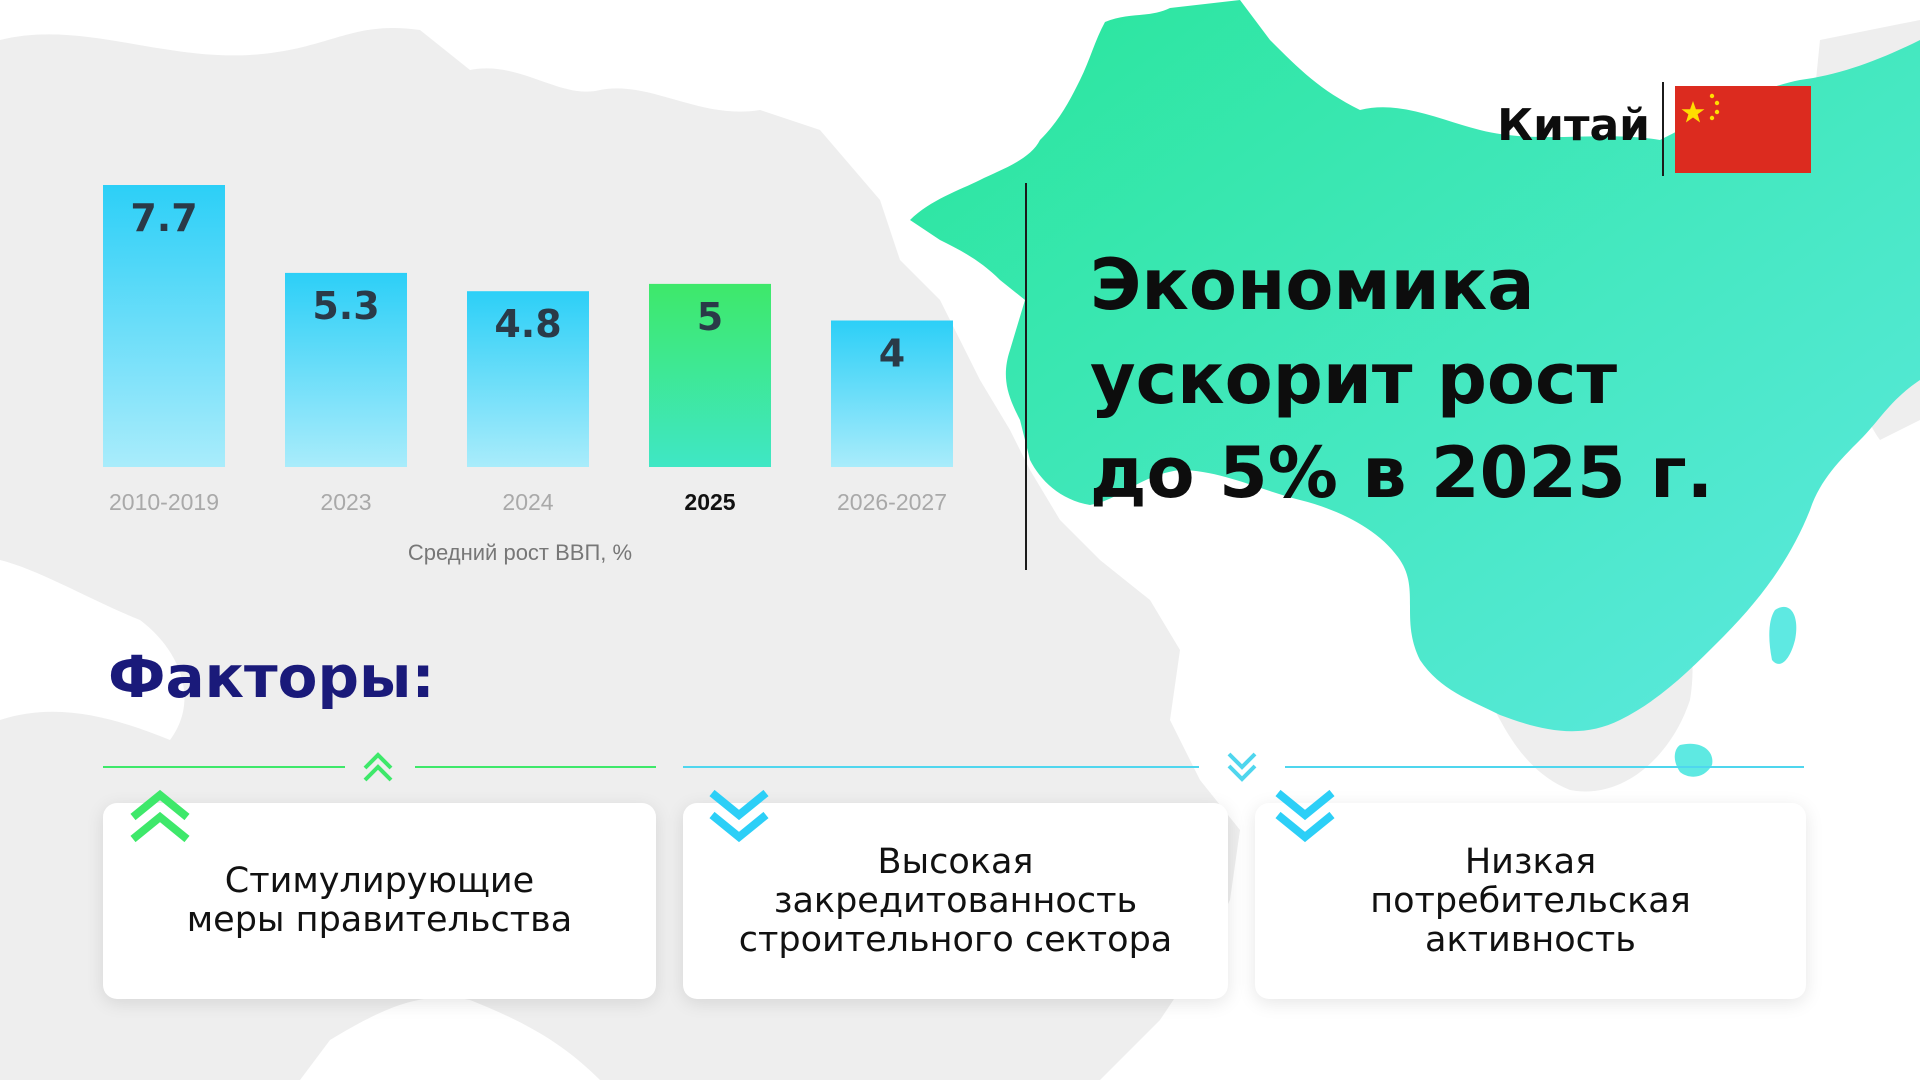 This screenshot has width=1920, height=1080. I want to click on factor-card-1: Стимулирующие меры правительства, so click(379, 894).